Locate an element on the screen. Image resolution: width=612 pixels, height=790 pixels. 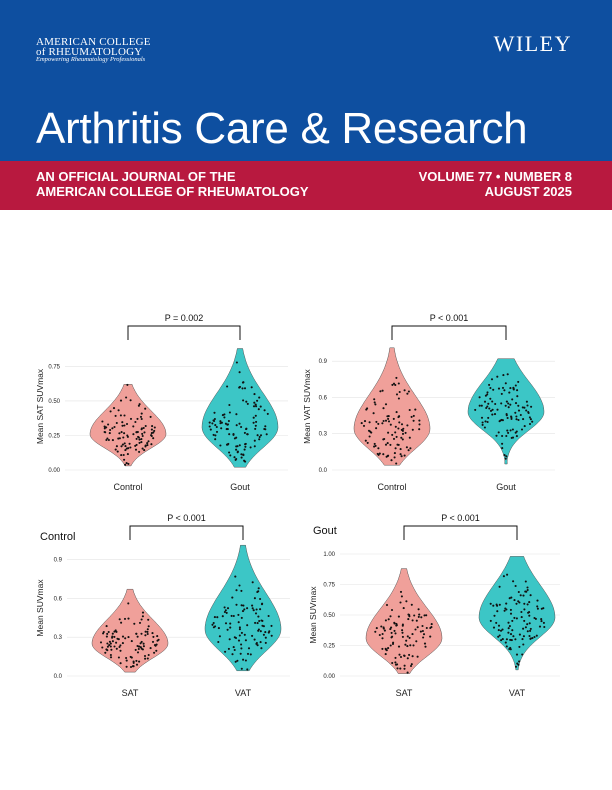
journal-title: Arthritis Care & Research is located at coordinates (282, 128).